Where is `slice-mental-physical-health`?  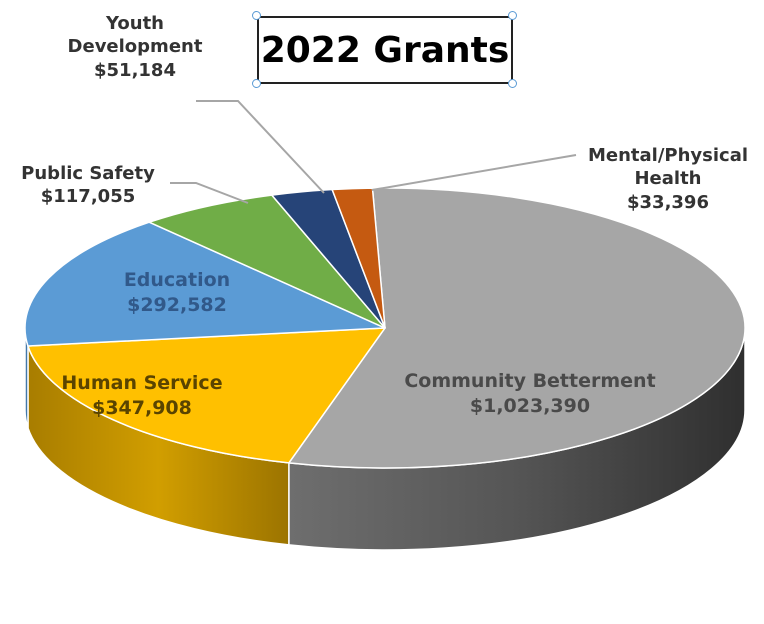
slice-mental-physical-health is located at coordinates (358, 258).